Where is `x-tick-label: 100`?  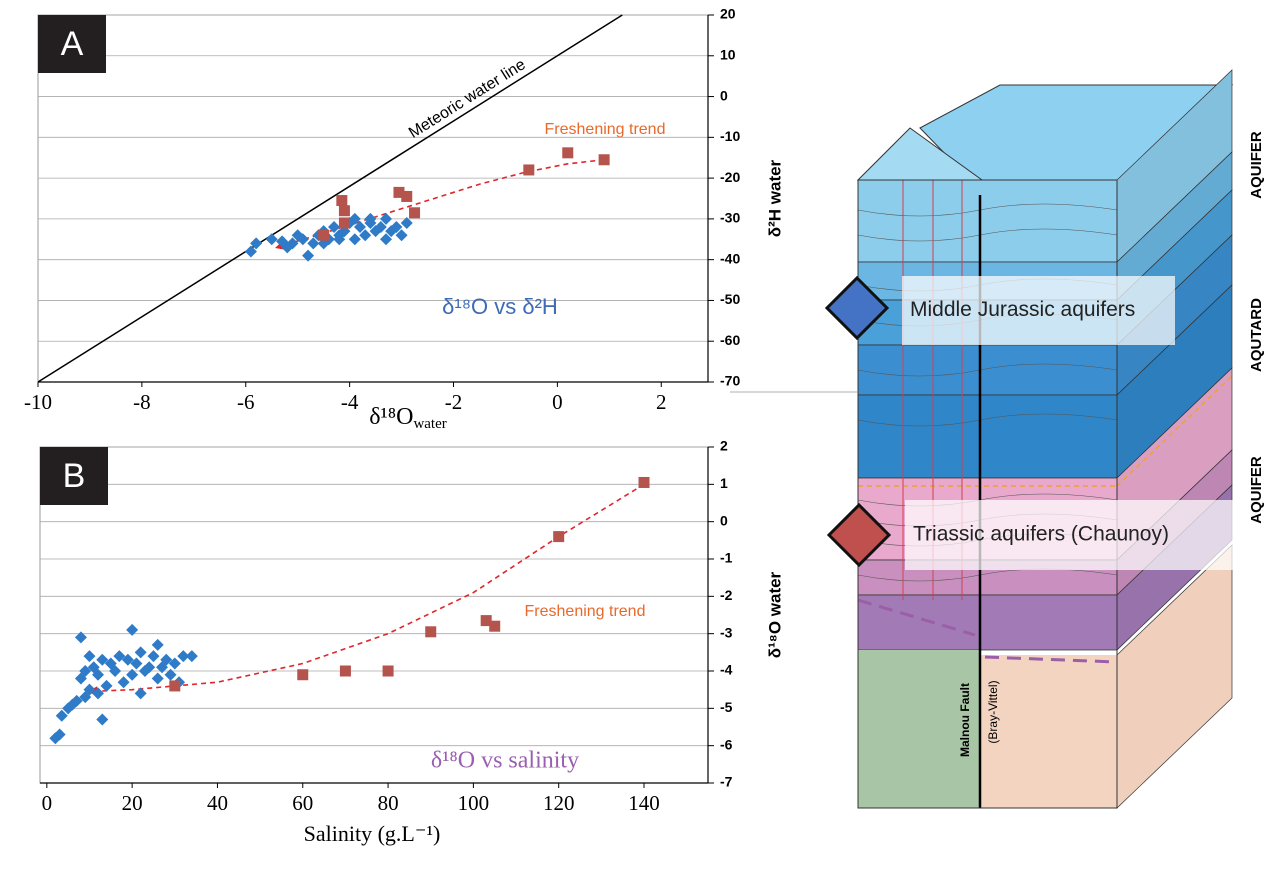 x-tick-label: 100 is located at coordinates (474, 803).